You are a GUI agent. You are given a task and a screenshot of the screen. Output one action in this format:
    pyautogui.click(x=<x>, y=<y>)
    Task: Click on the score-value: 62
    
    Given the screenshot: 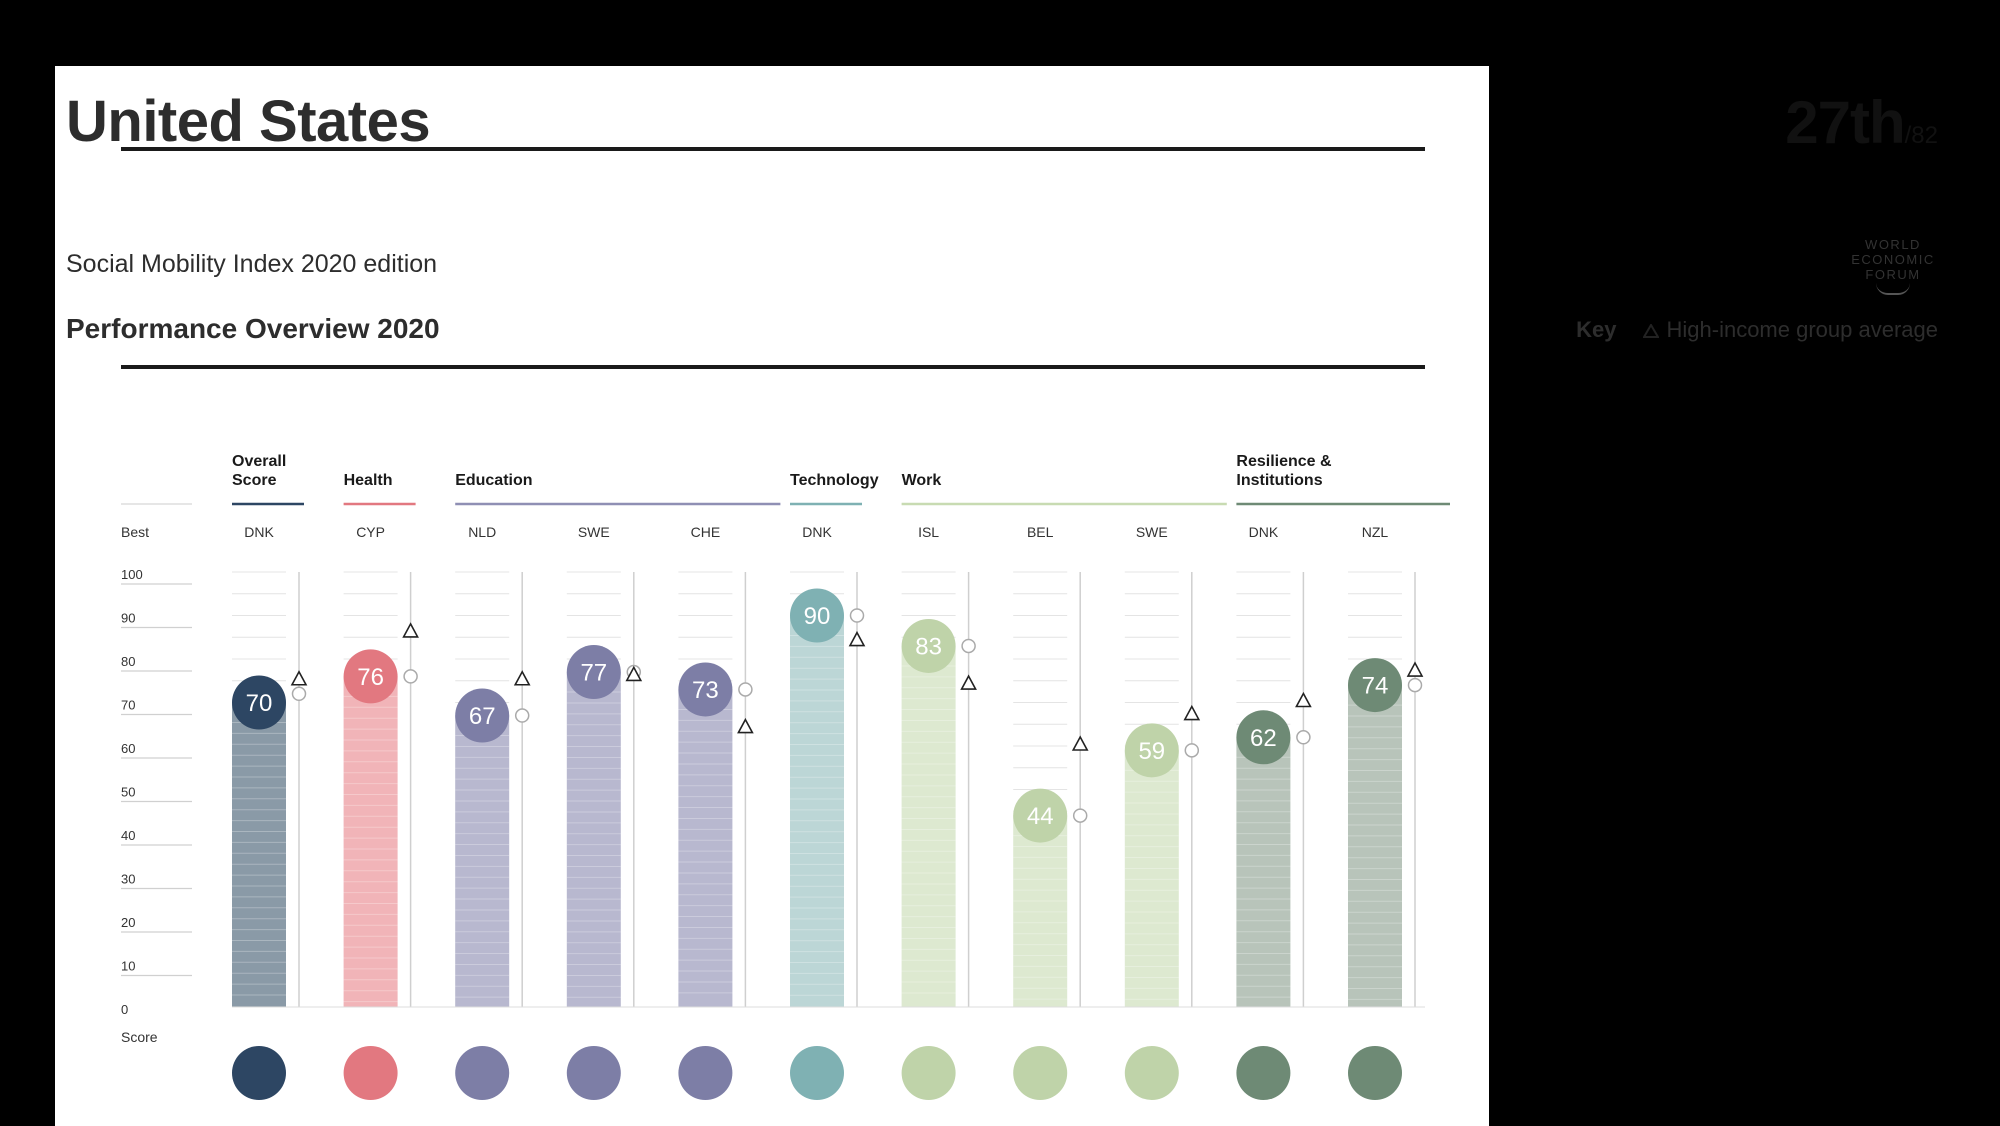 What is the action you would take?
    pyautogui.click(x=1263, y=738)
    